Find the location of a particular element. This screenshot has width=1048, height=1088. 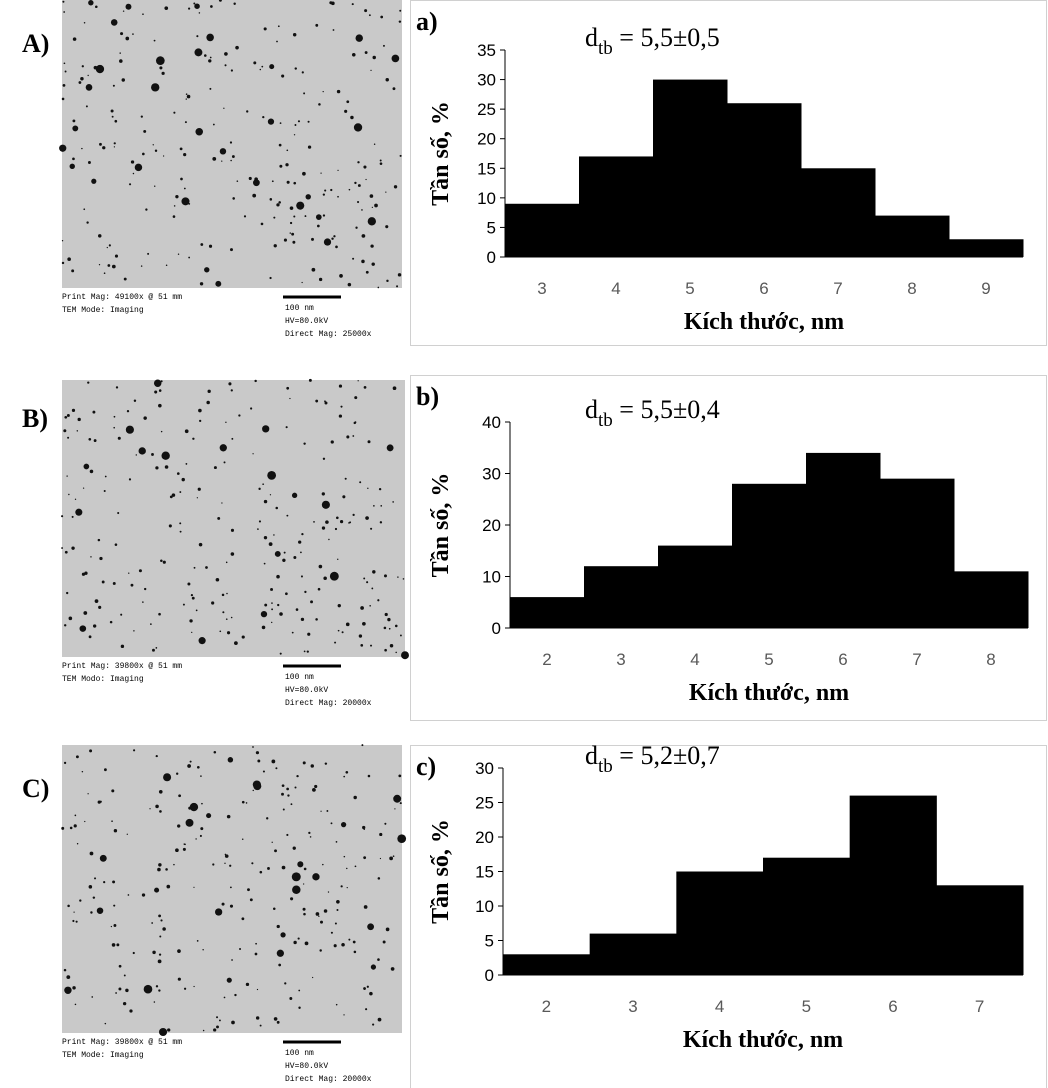

bar is located at coordinates (917, 553).